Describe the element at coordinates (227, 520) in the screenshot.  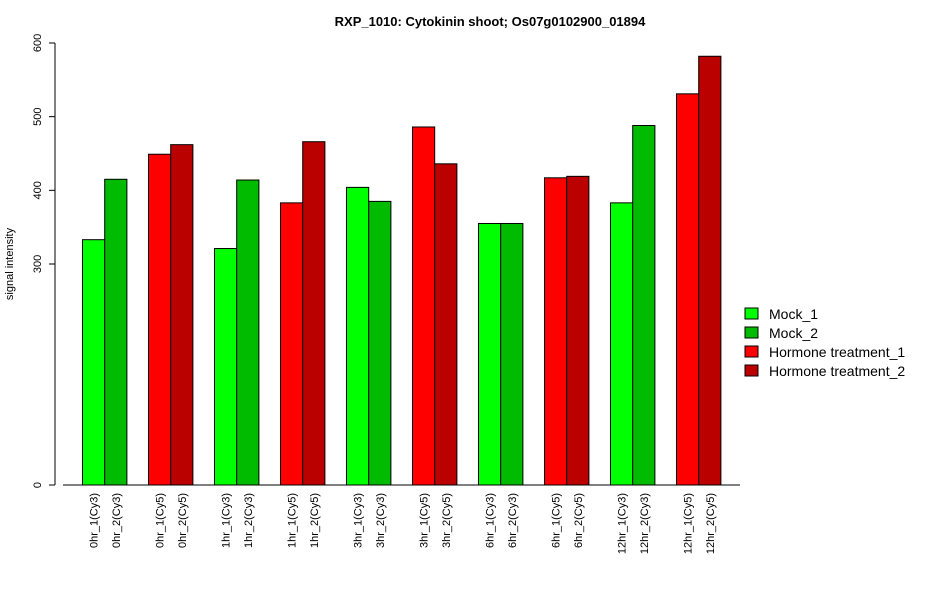
I see `x-tick-label-4: 1hr_1(Cy3)` at that location.